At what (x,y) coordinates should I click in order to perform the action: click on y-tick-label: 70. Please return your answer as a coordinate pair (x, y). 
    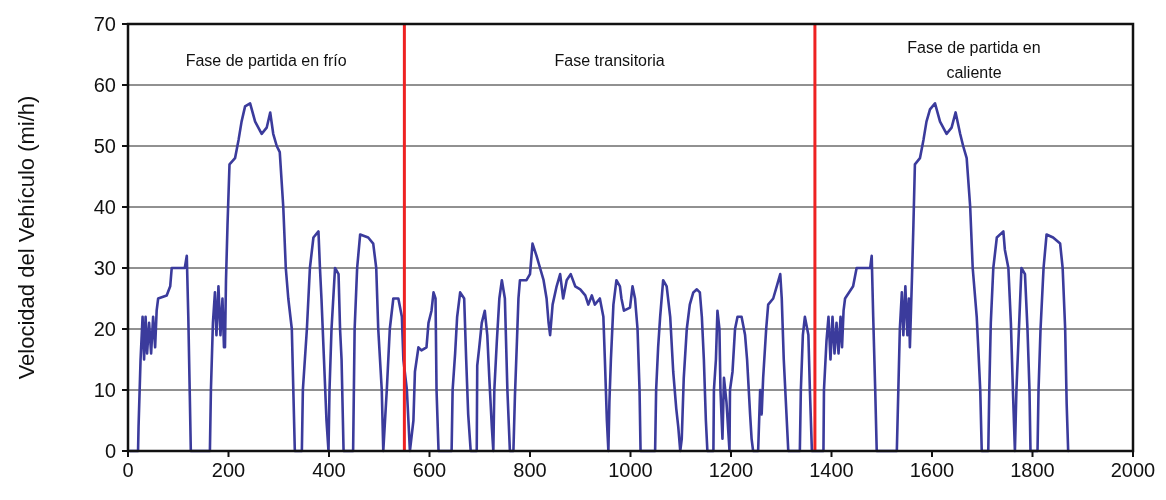
    Looking at the image, I should click on (104, 24).